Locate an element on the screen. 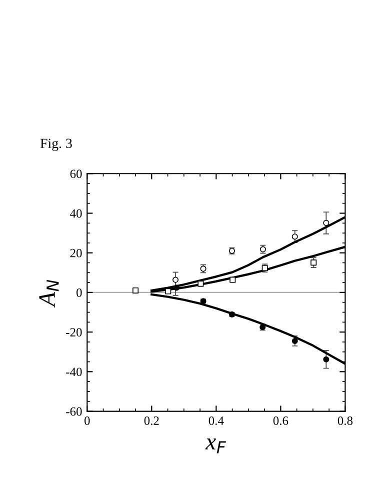  y-tick-label: 0 is located at coordinates (79, 292).